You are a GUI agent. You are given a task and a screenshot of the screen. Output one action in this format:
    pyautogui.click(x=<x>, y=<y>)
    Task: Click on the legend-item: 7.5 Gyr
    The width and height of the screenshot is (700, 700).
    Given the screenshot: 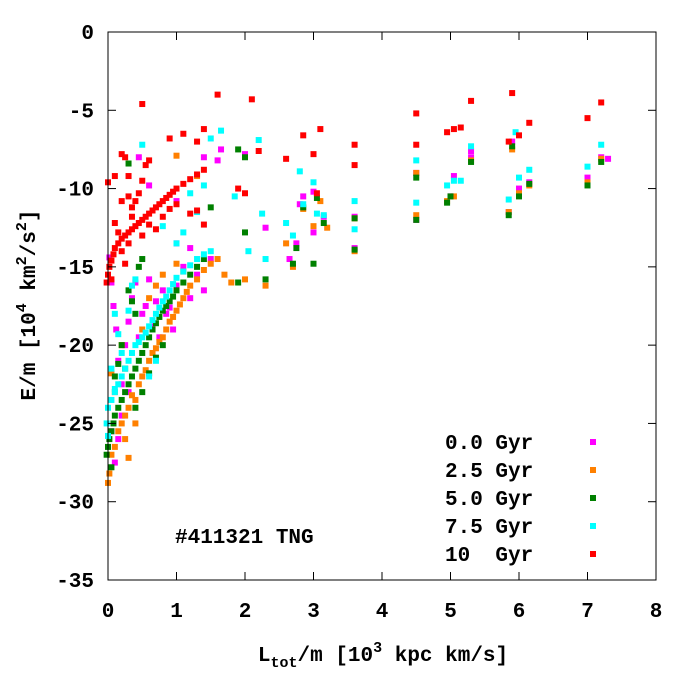 What is the action you would take?
    pyautogui.click(x=520, y=528)
    